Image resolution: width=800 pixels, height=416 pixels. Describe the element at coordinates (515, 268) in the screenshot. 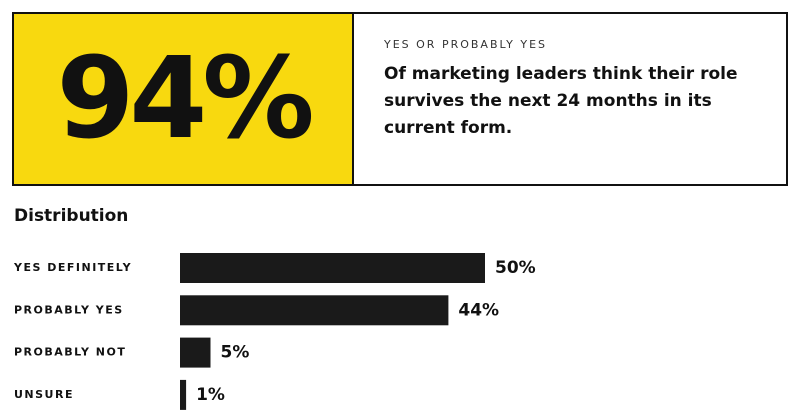

I see `value-label: 50%` at that location.